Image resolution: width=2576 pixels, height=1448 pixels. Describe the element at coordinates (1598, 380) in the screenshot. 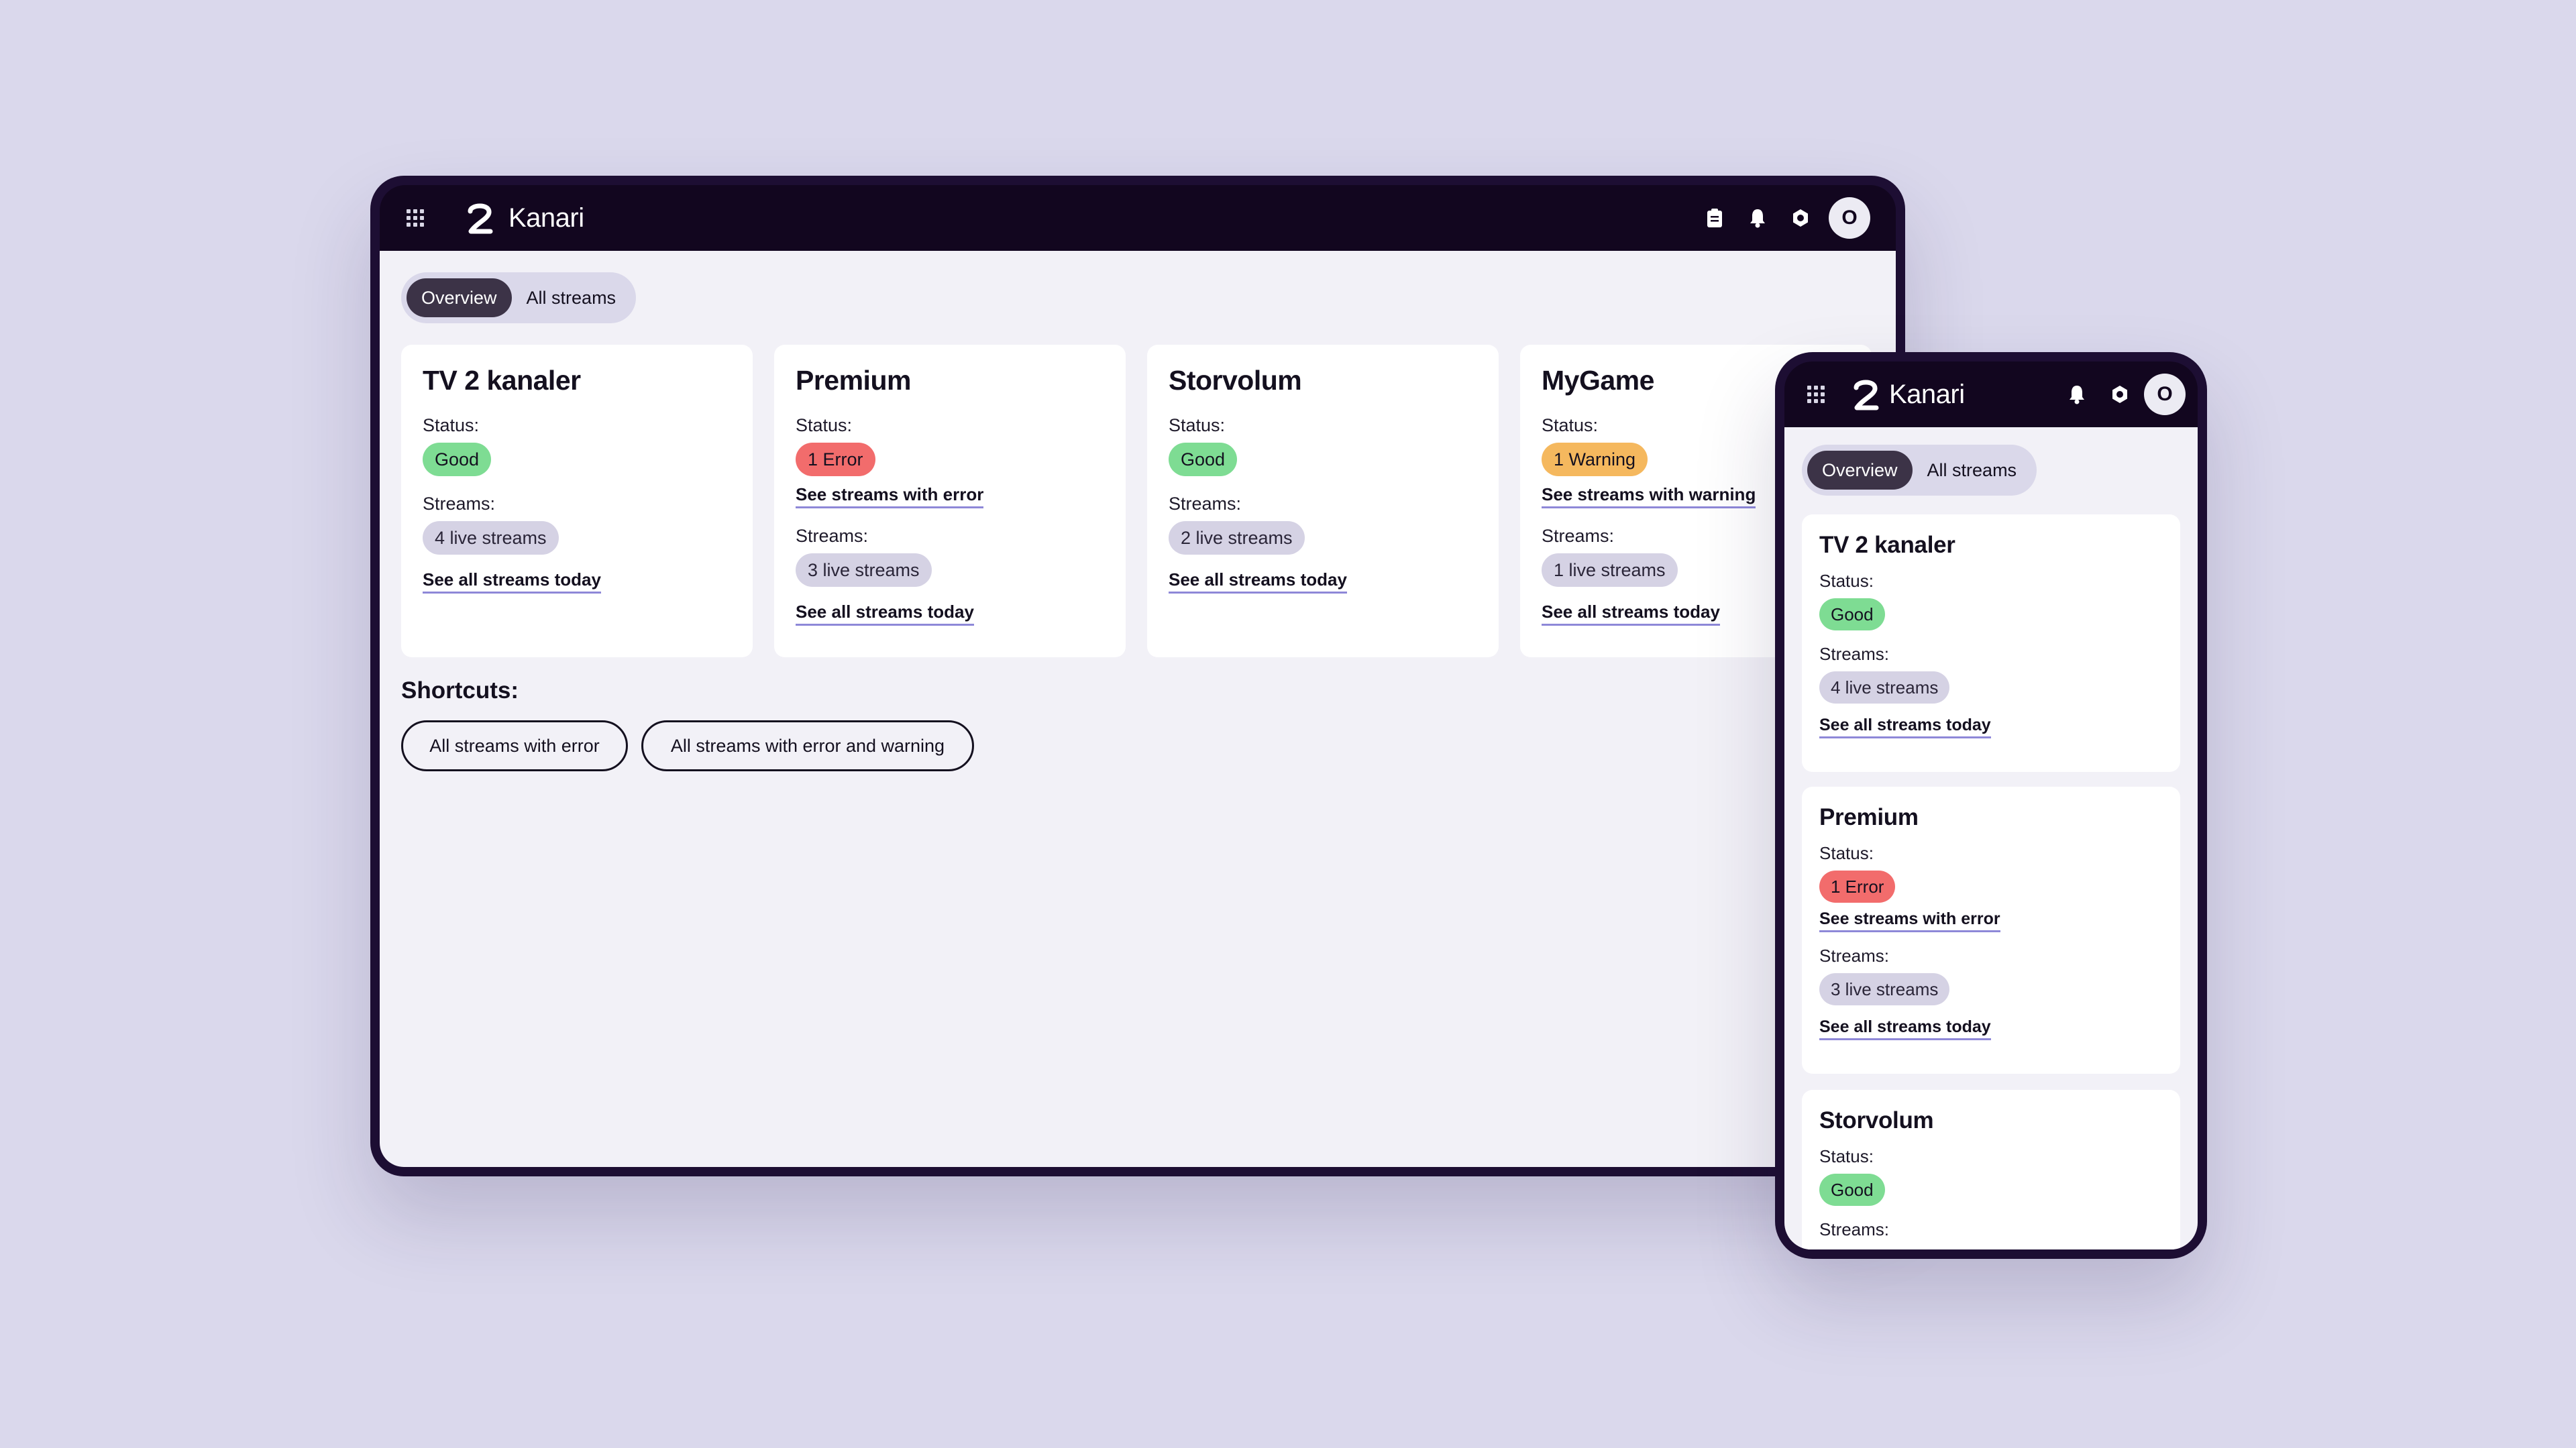

I see `card-title: MyGame` at that location.